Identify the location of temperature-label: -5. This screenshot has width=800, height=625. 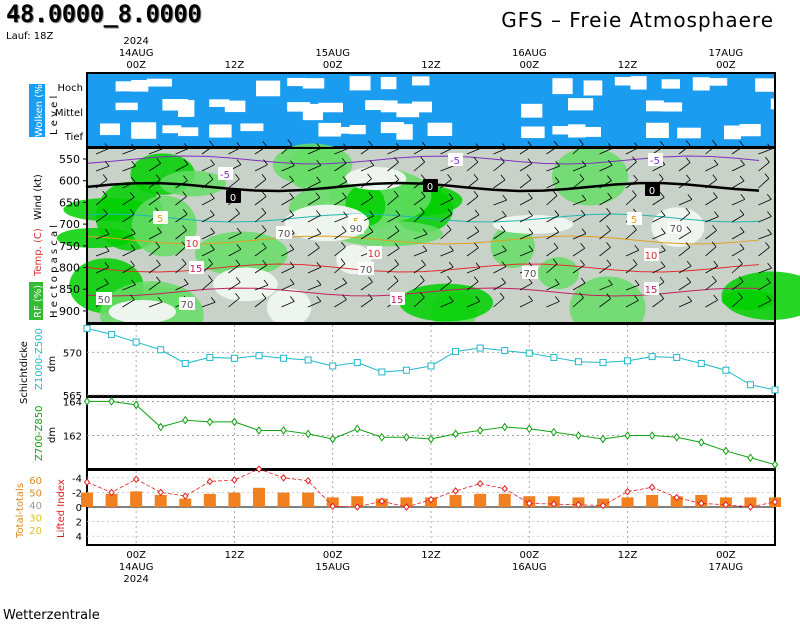
(225, 175).